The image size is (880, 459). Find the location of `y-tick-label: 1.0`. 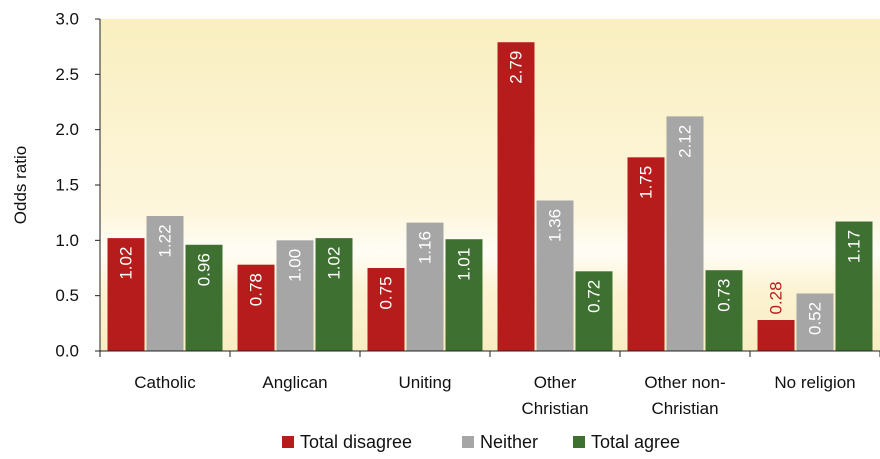

y-tick-label: 1.0 is located at coordinates (67, 240).